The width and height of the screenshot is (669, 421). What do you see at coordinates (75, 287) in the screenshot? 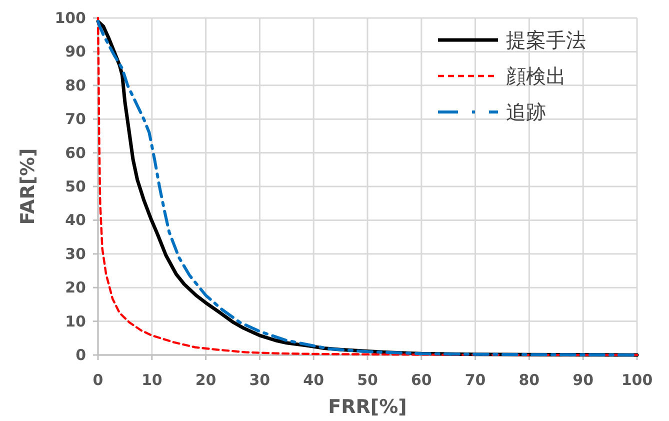
I see `y-tick-label: 20` at bounding box center [75, 287].